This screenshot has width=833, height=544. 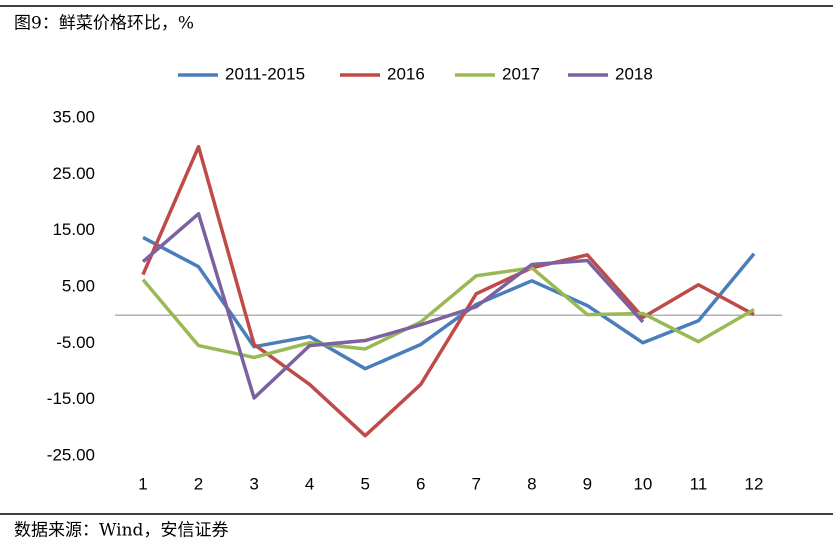 What do you see at coordinates (699, 483) in the screenshot?
I see `x-tick-label: 11` at bounding box center [699, 483].